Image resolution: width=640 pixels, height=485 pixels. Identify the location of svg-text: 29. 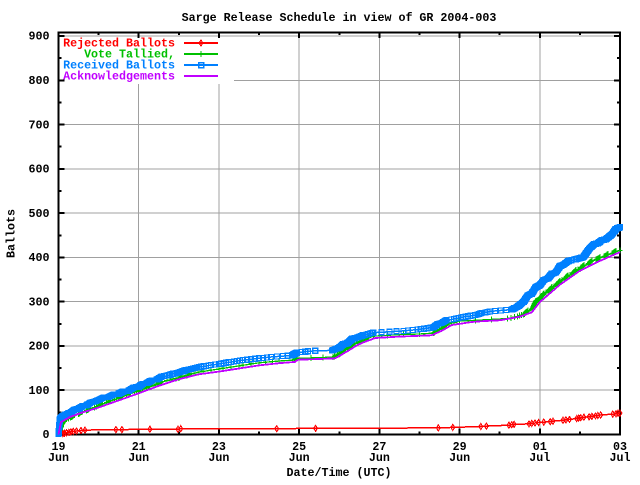
(460, 447).